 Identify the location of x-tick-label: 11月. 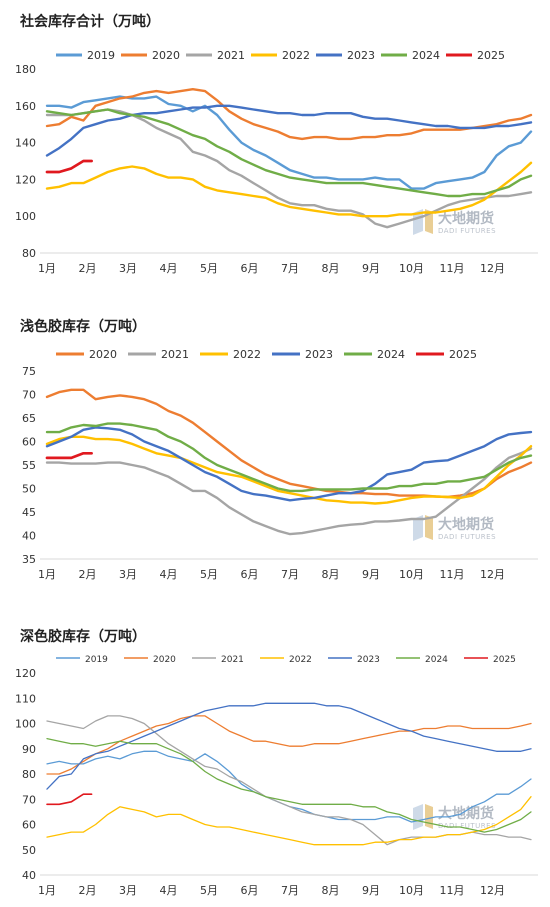
(452, 574).